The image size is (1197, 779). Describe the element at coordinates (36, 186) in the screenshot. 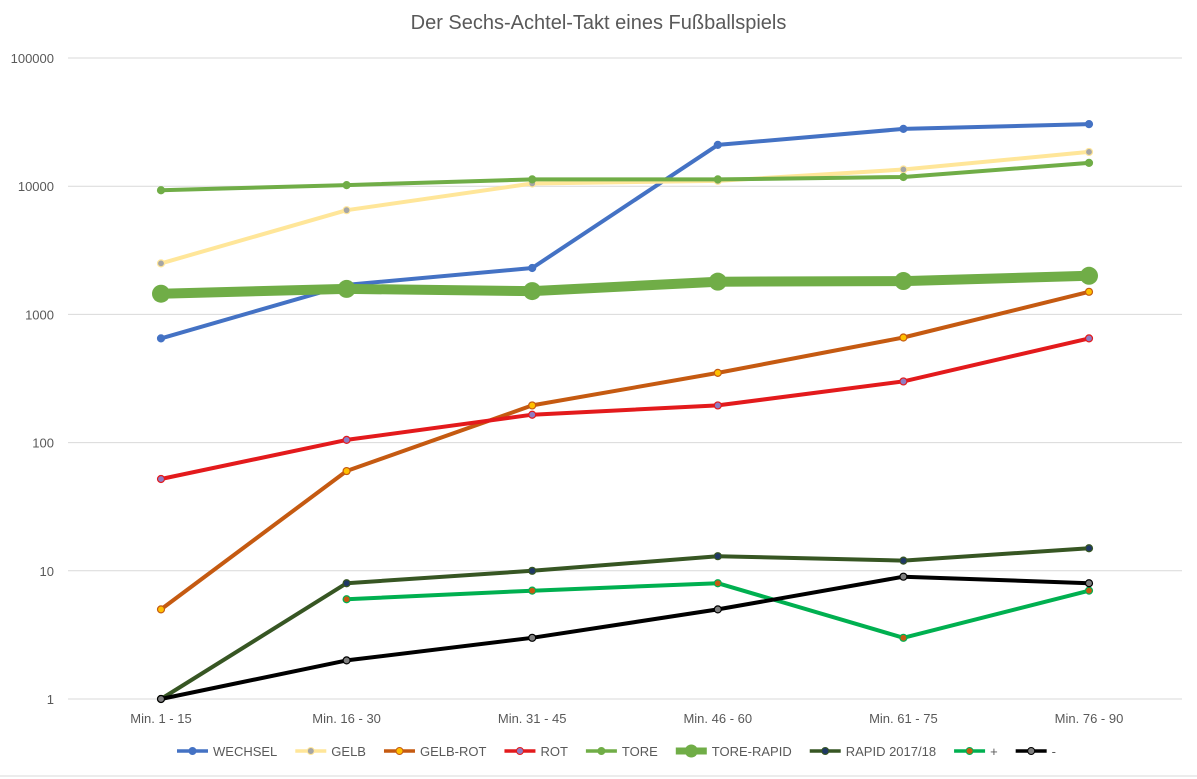

I see `y-tick-label: 10000` at that location.